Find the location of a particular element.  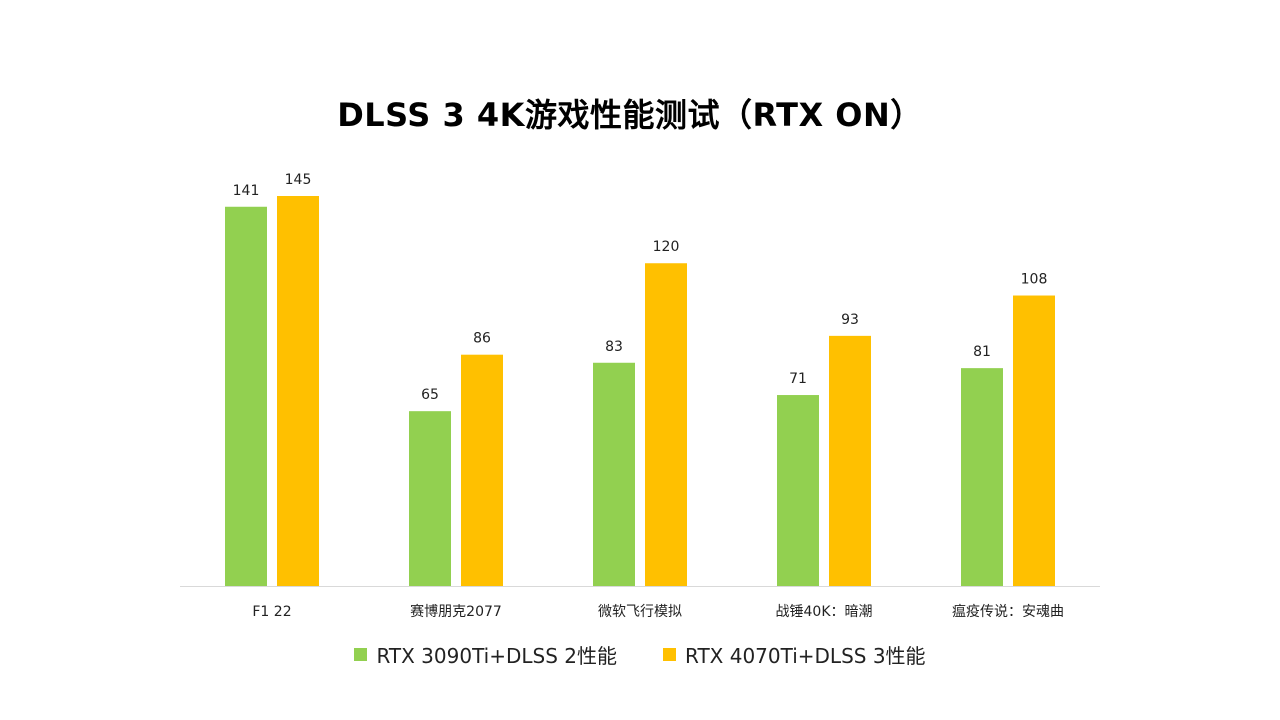

x-tick-label: 微软飞行模拟 is located at coordinates (640, 612).